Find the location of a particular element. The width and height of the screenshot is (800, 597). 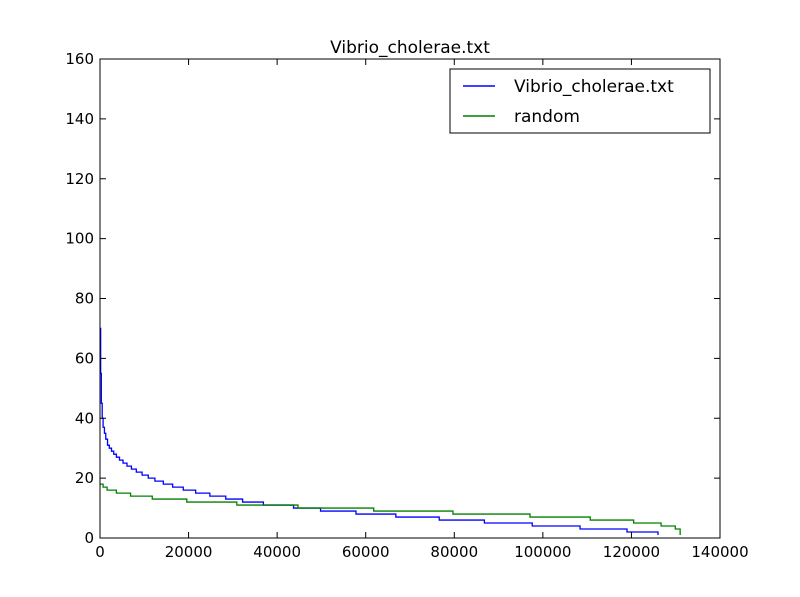

legend-label-vibrio: Vibrio_cholerae.txt is located at coordinates (594, 87).